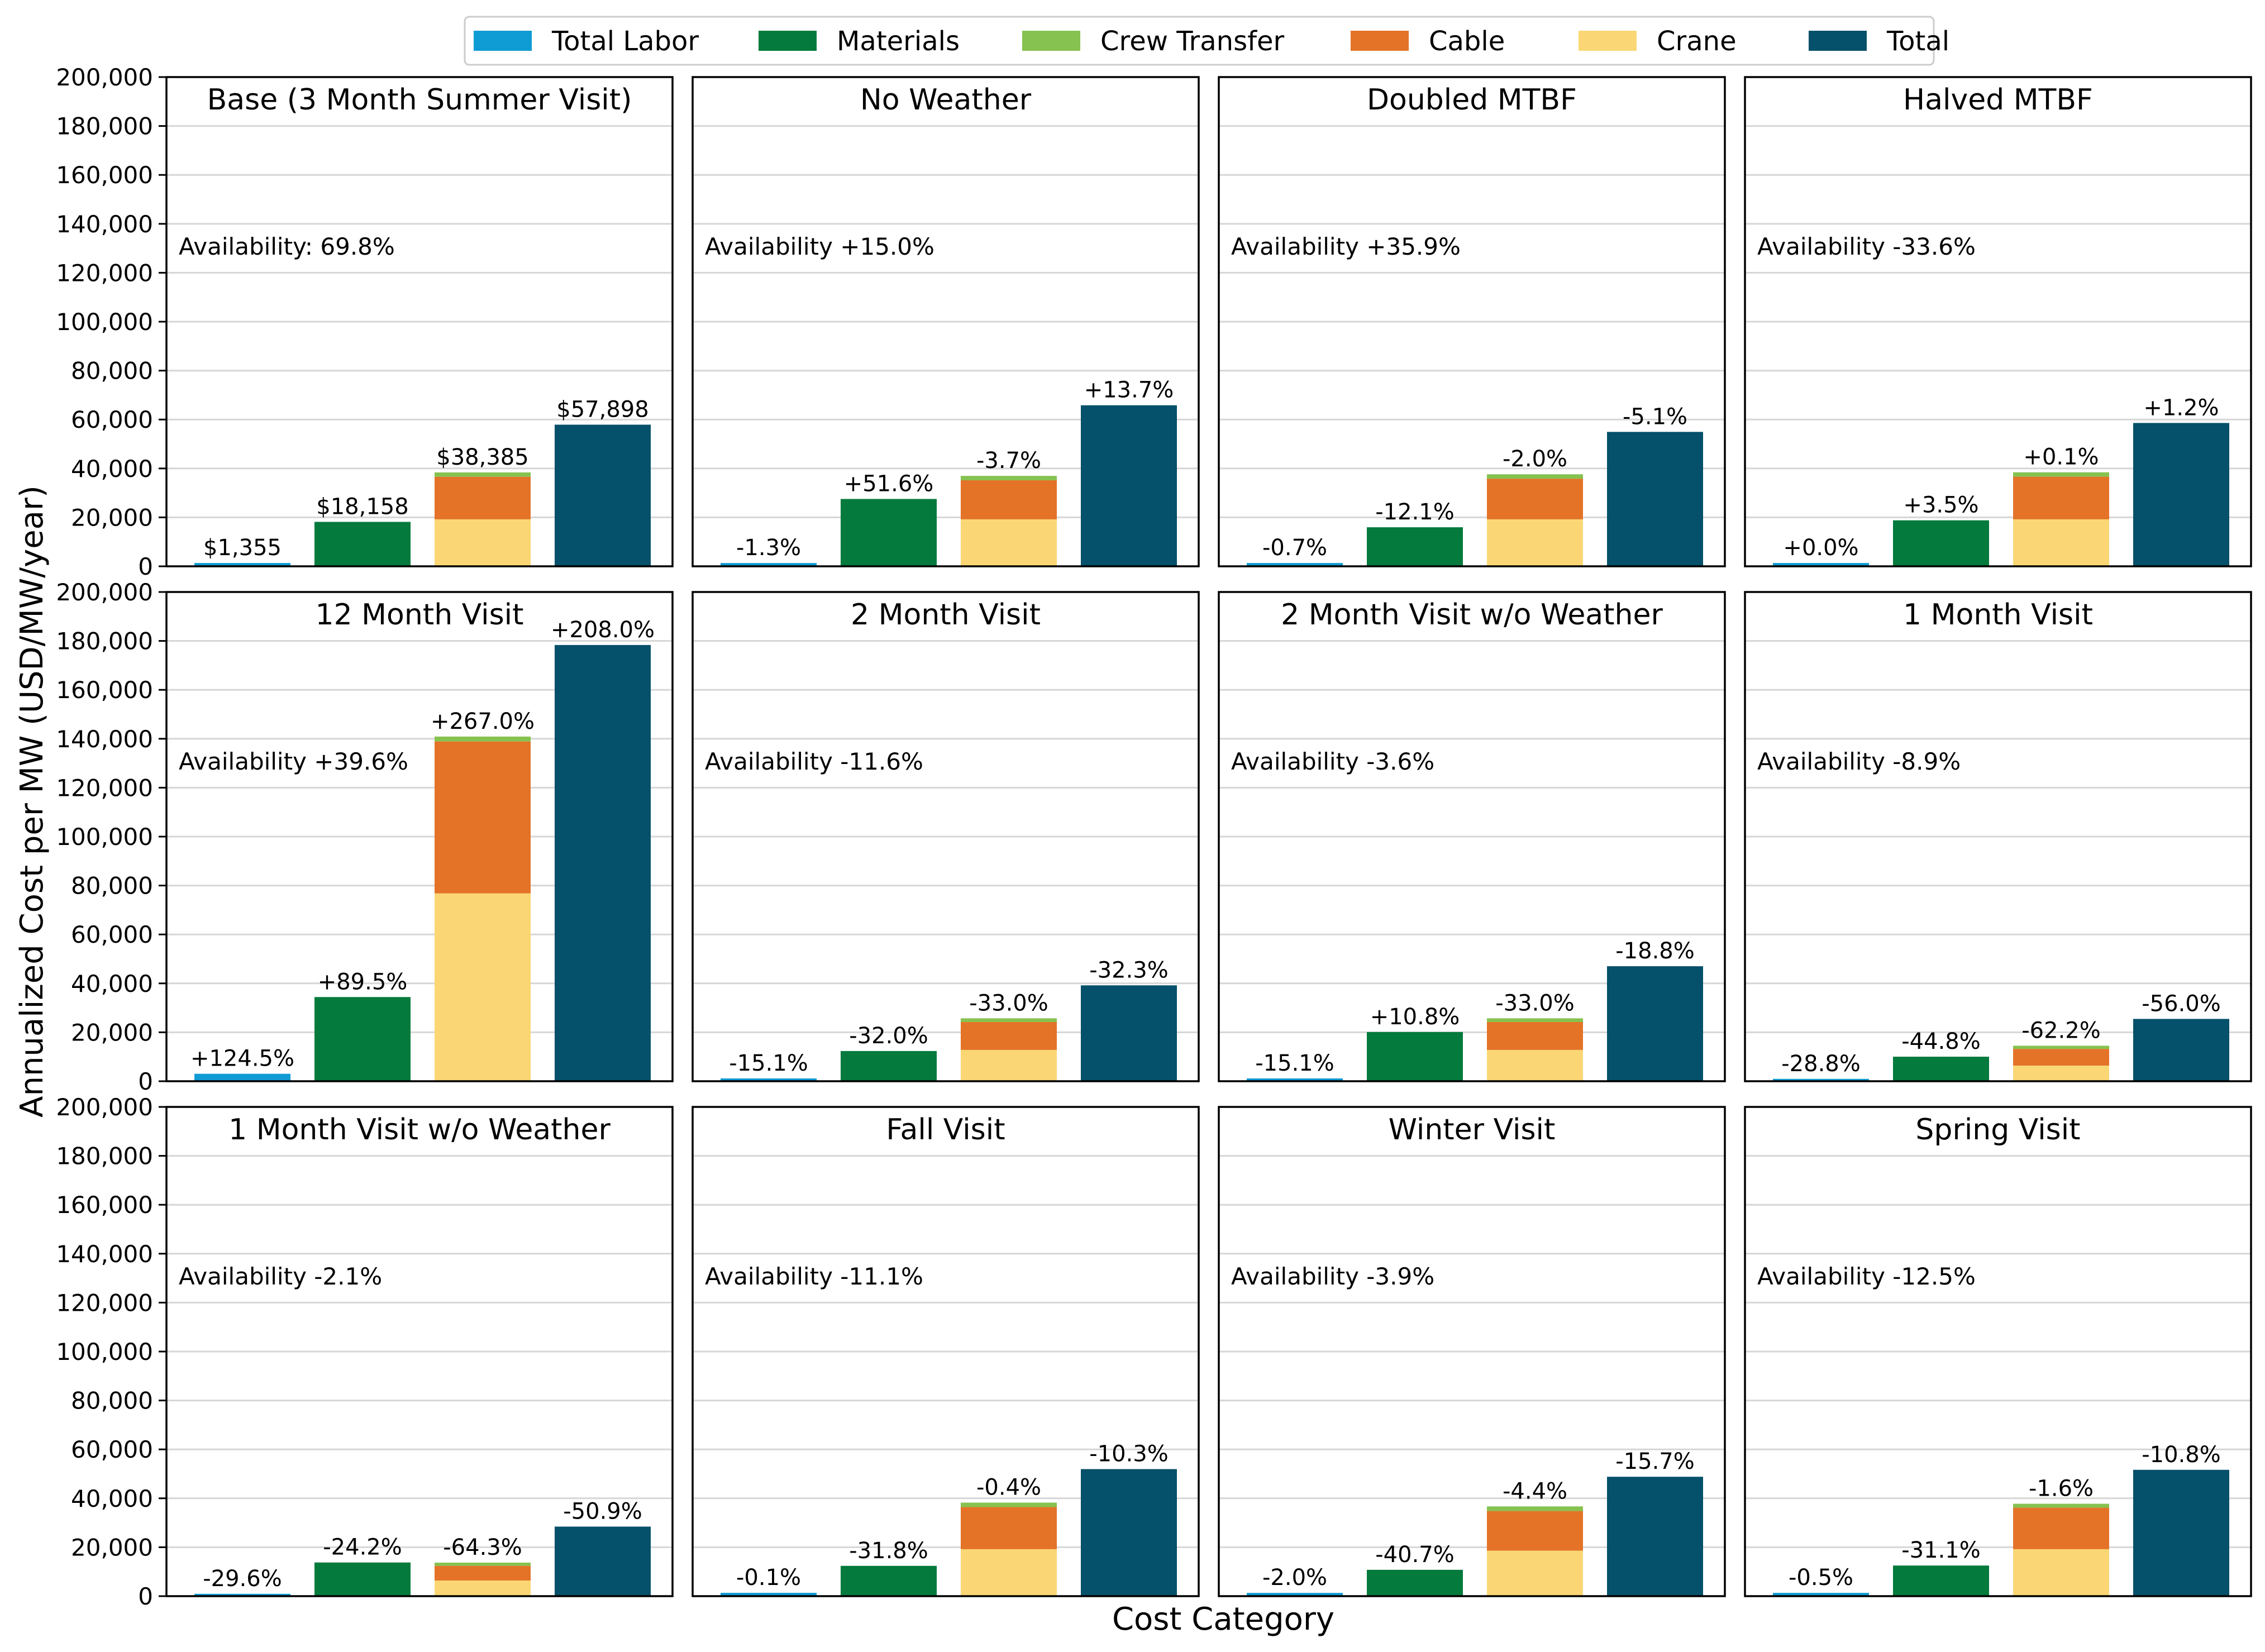  What do you see at coordinates (1332, 761) in the screenshot?
I see `availability-annotation: Availability -3.6%` at bounding box center [1332, 761].